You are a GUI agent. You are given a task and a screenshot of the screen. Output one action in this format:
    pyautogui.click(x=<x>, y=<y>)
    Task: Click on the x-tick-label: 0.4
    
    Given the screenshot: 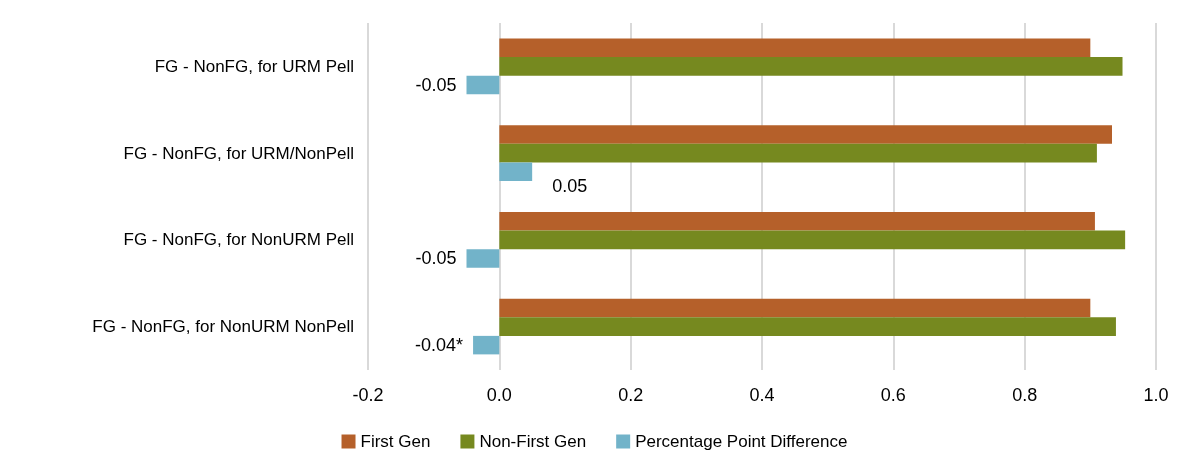 What is the action you would take?
    pyautogui.click(x=762, y=395)
    